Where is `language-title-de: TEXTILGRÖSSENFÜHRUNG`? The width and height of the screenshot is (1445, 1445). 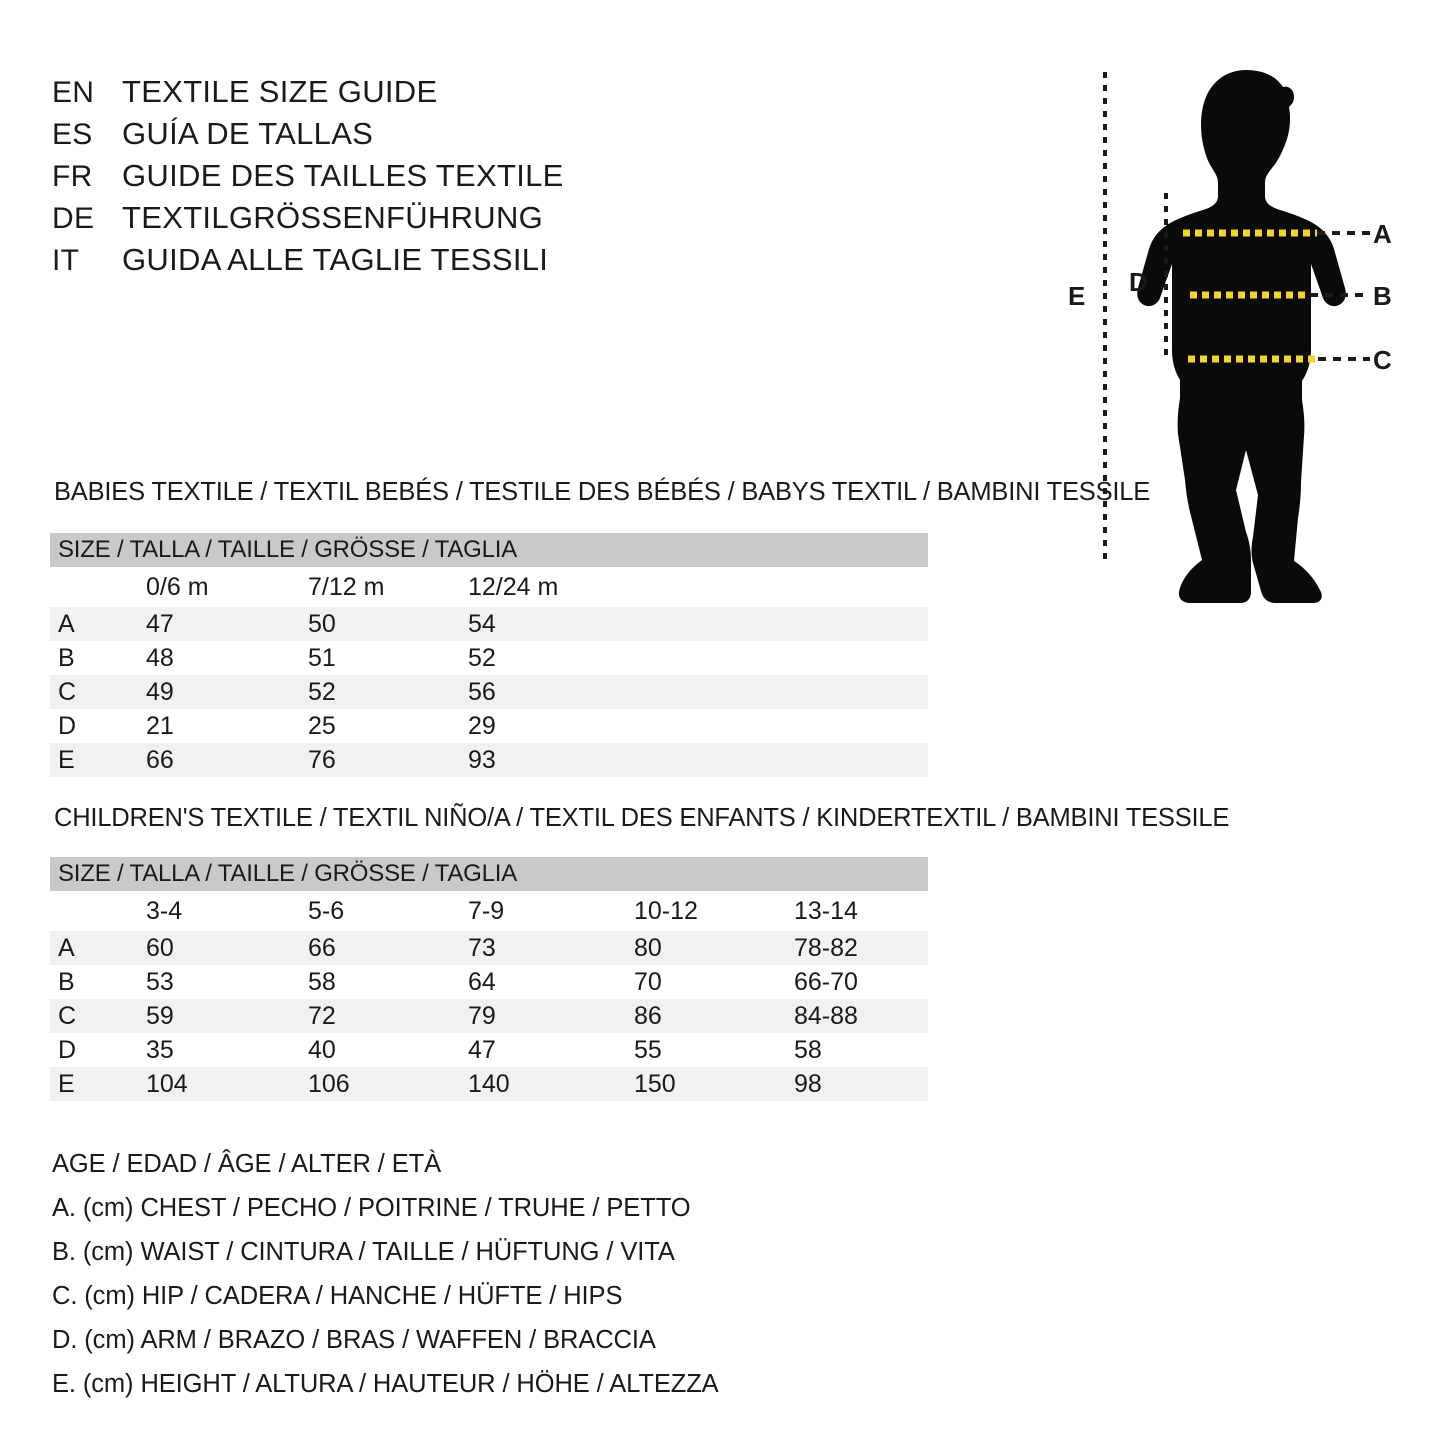
language-title-de: TEXTILGRÖSSENFÜHRUNG is located at coordinates (333, 217).